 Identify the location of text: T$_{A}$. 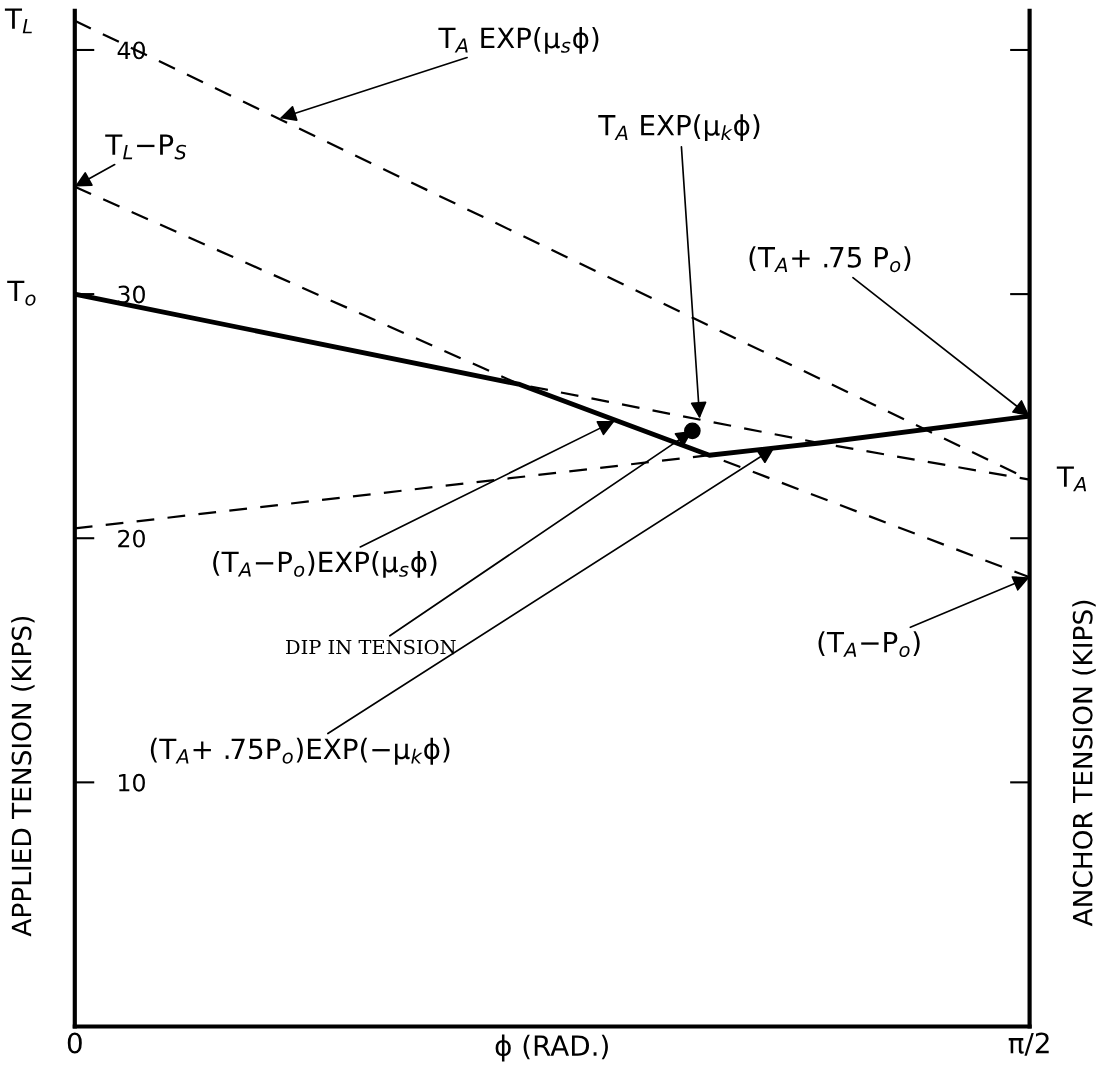
(1071, 479).